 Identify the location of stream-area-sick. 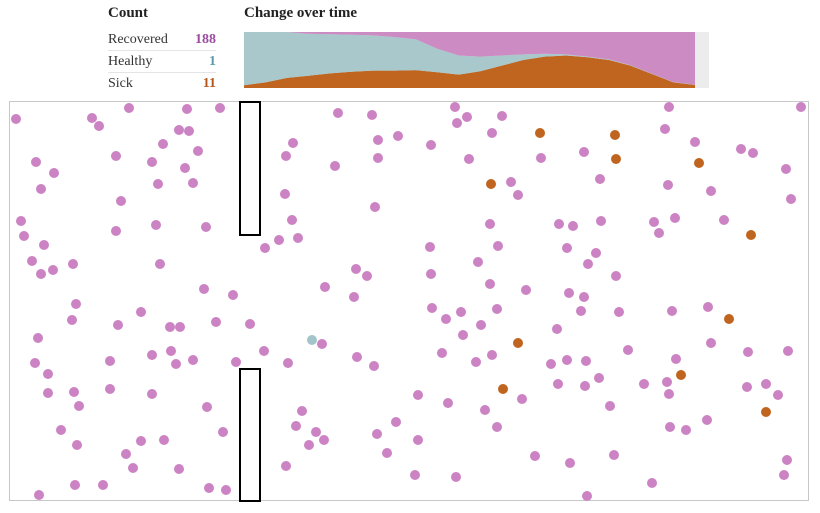
(469, 71).